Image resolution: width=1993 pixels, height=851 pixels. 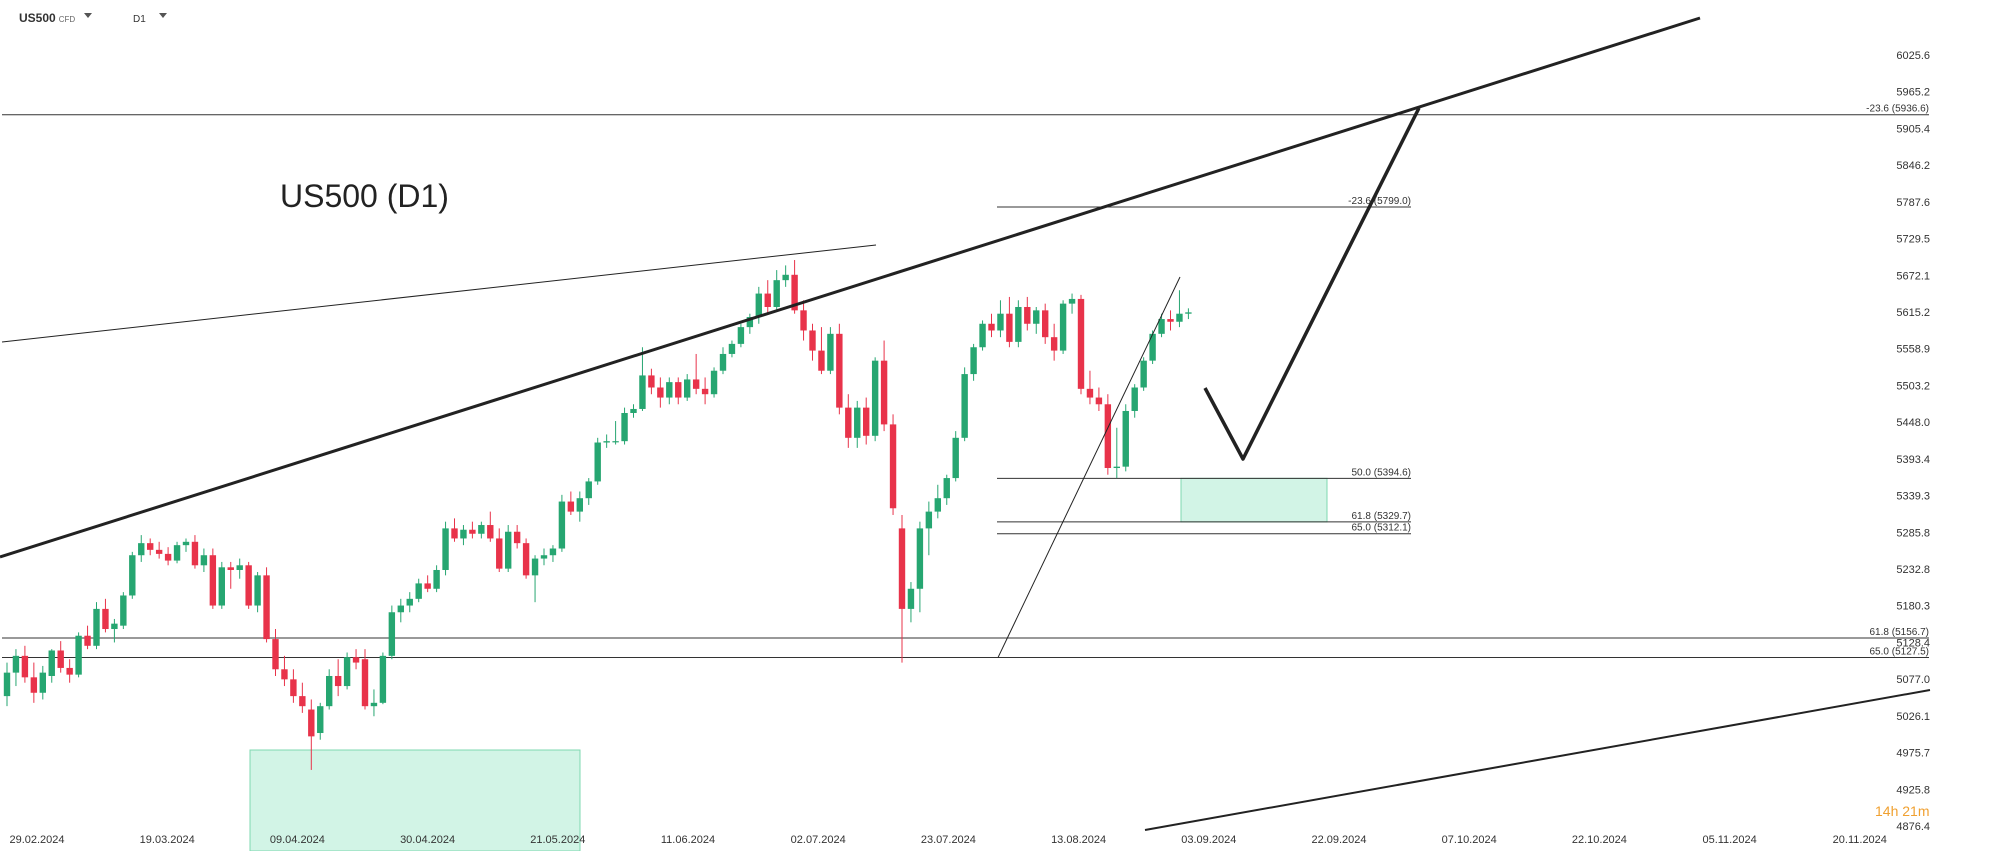 I want to click on price-tick-label: 5339.3, so click(x=1913, y=497).